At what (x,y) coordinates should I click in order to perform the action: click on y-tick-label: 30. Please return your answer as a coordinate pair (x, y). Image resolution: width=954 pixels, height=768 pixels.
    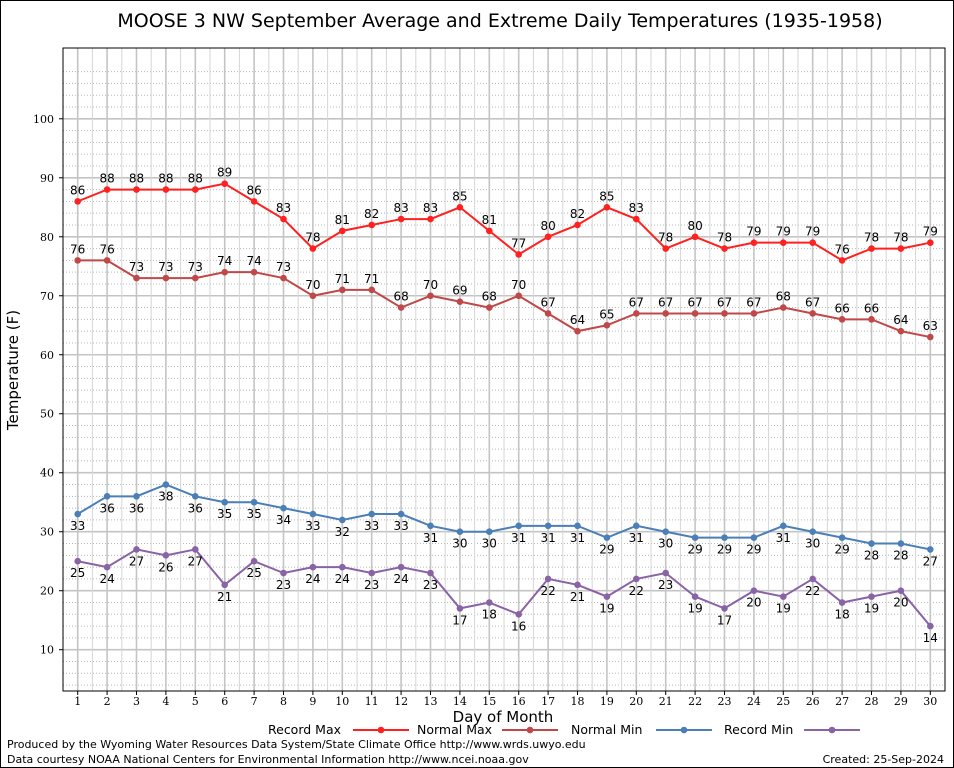
    Looking at the image, I should click on (47, 532).